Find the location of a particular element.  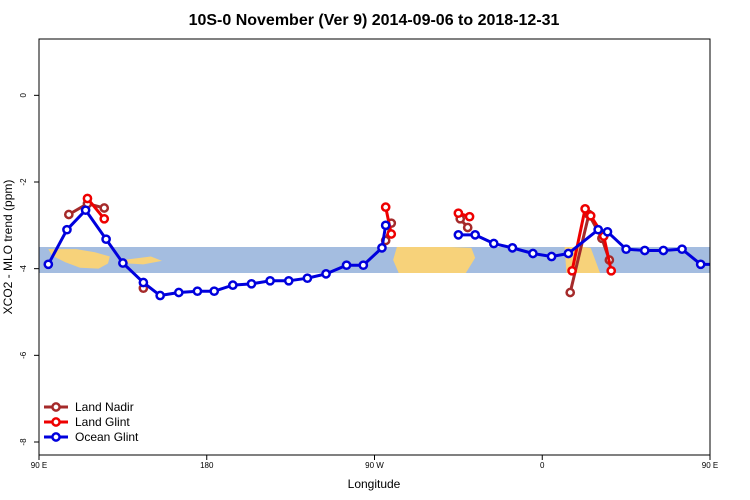

background-band is located at coordinates (394, 260).